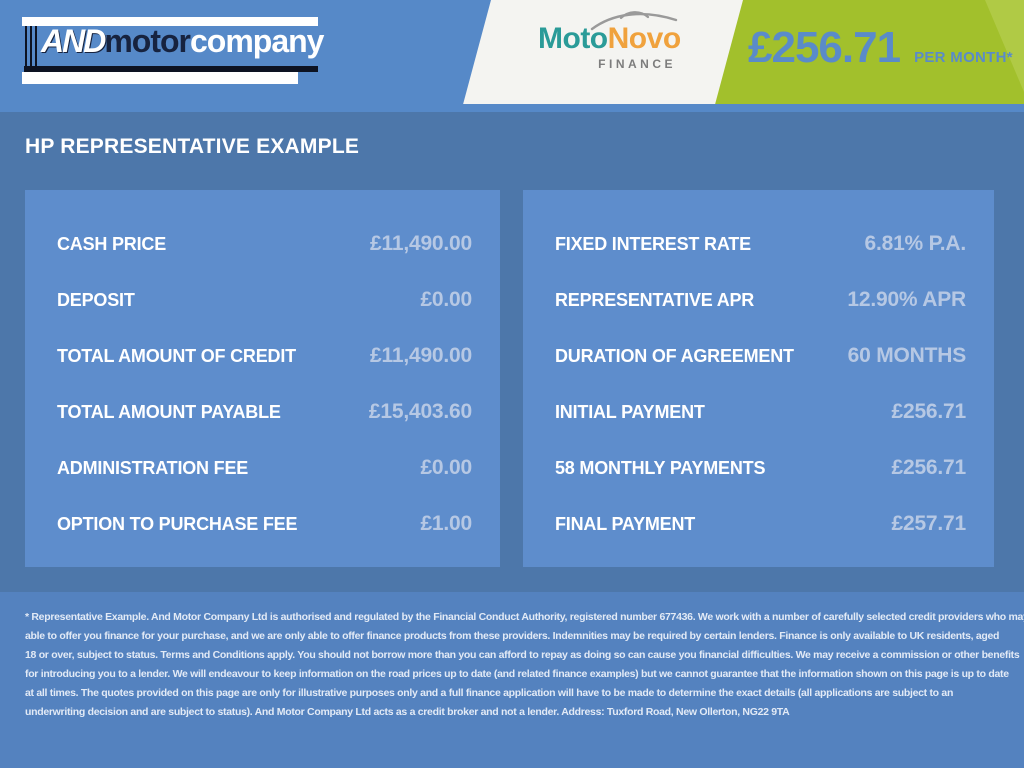  What do you see at coordinates (147, 41) in the screenshot?
I see `dealer-logo-motor: motor` at bounding box center [147, 41].